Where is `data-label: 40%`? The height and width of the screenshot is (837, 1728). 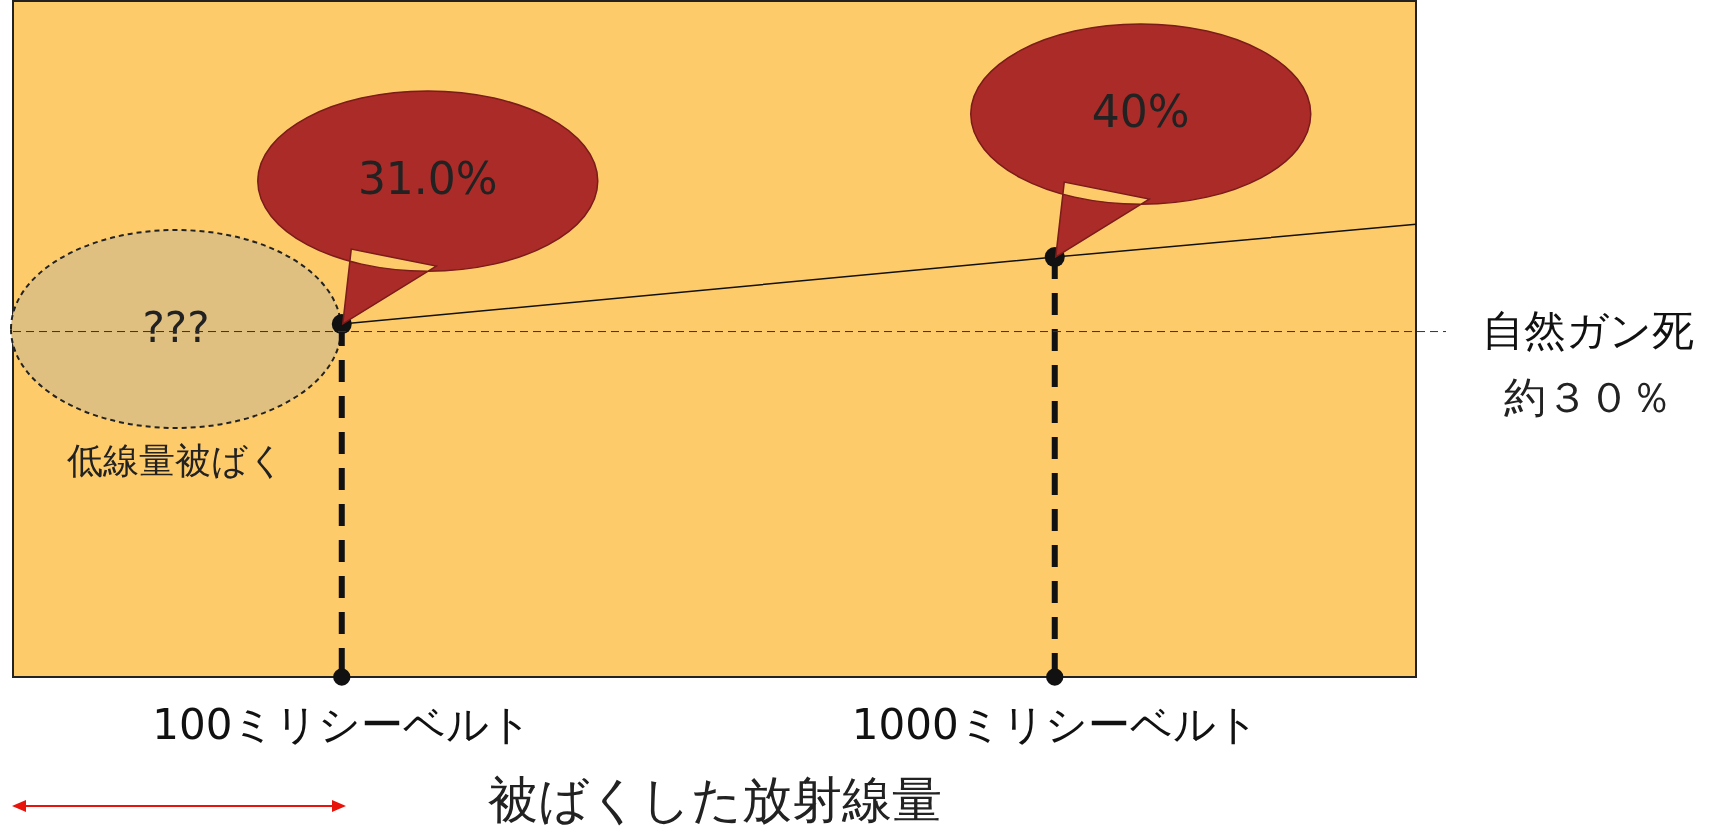 data-label: 40% is located at coordinates (1140, 112).